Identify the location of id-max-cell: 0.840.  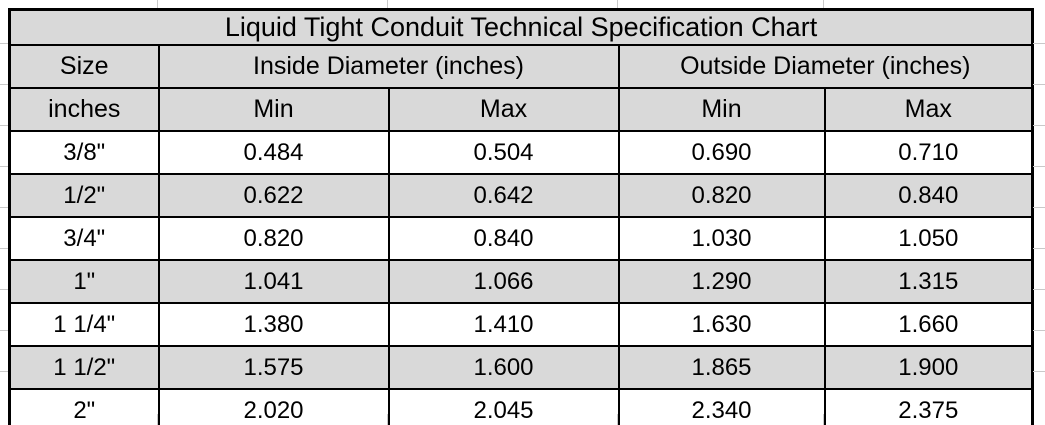
(503, 238).